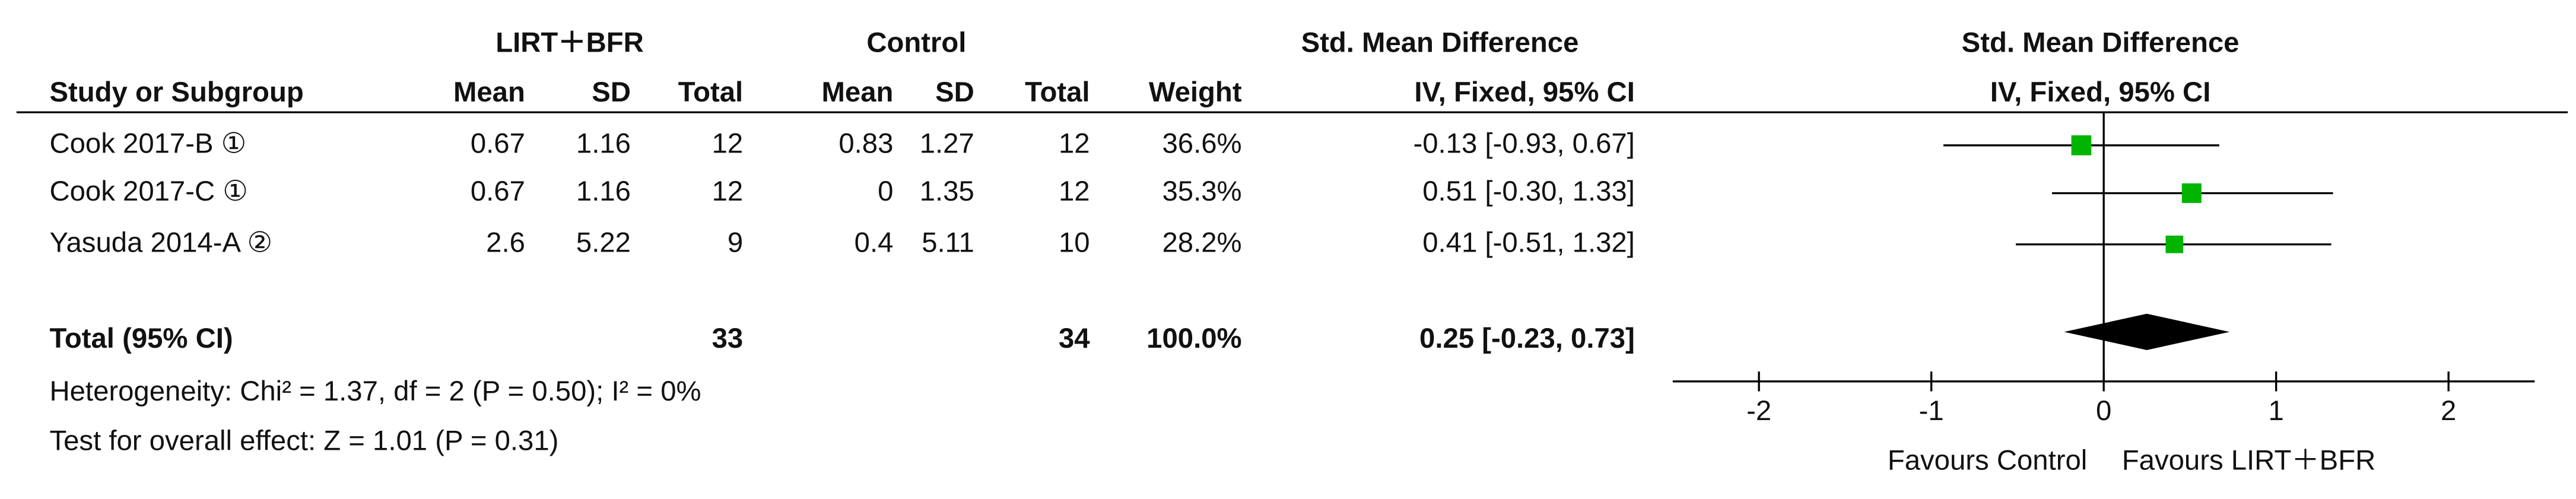  Describe the element at coordinates (735, 242) in the screenshot. I see `study-cell: 9` at that location.